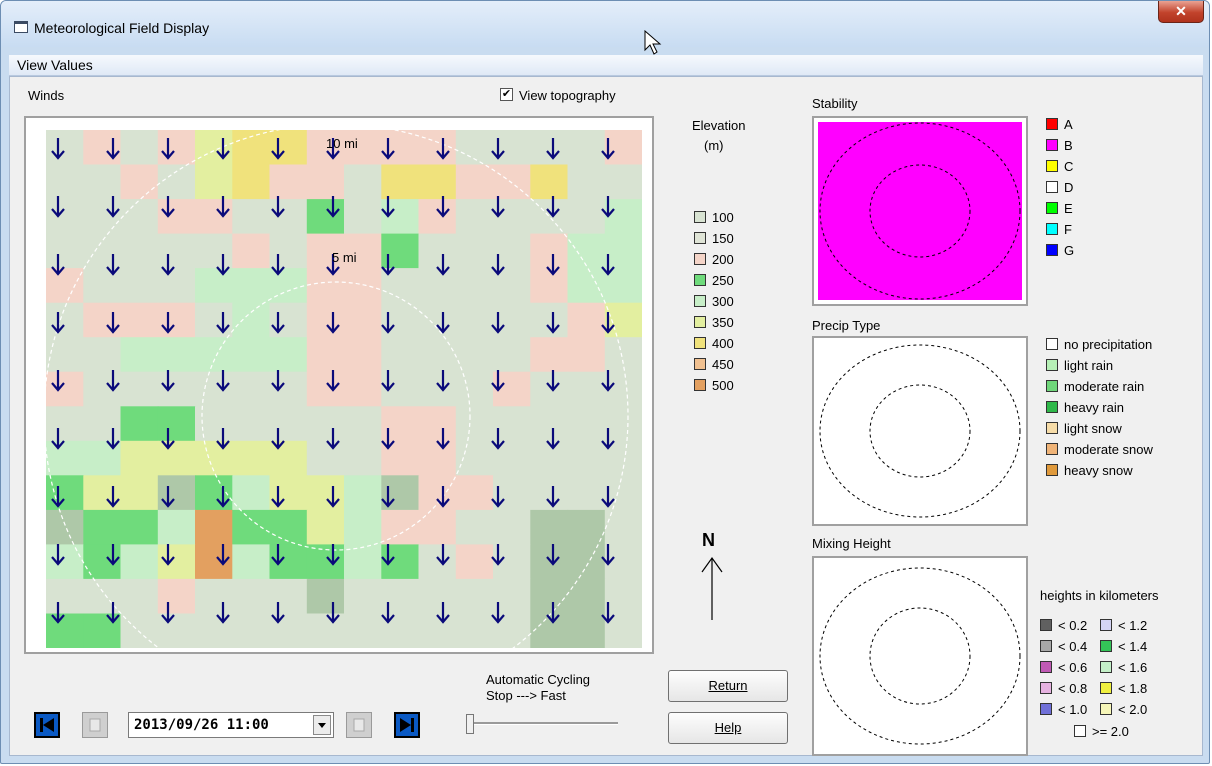 The height and width of the screenshot is (766, 1212). Describe the element at coordinates (55, 65) in the screenshot. I see `menu-item-view-values: View Values` at that location.